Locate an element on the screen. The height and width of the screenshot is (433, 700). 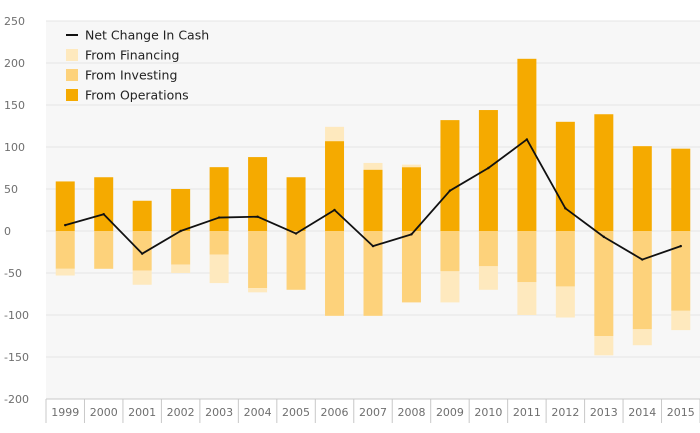
x-tick-label: 2010 is located at coordinates (488, 412).